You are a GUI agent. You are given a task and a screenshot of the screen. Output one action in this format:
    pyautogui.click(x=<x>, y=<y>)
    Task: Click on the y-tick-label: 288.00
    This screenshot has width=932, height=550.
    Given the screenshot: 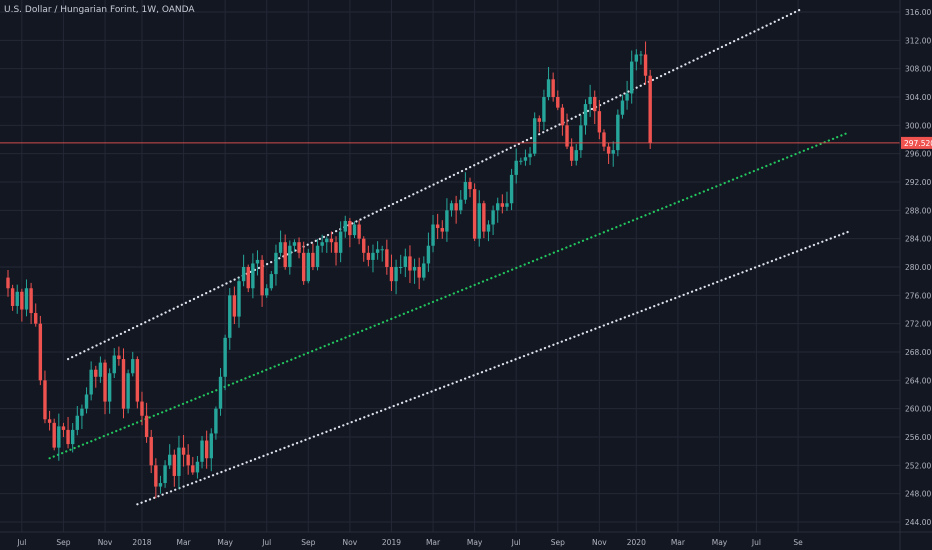 What is the action you would take?
    pyautogui.click(x=918, y=210)
    